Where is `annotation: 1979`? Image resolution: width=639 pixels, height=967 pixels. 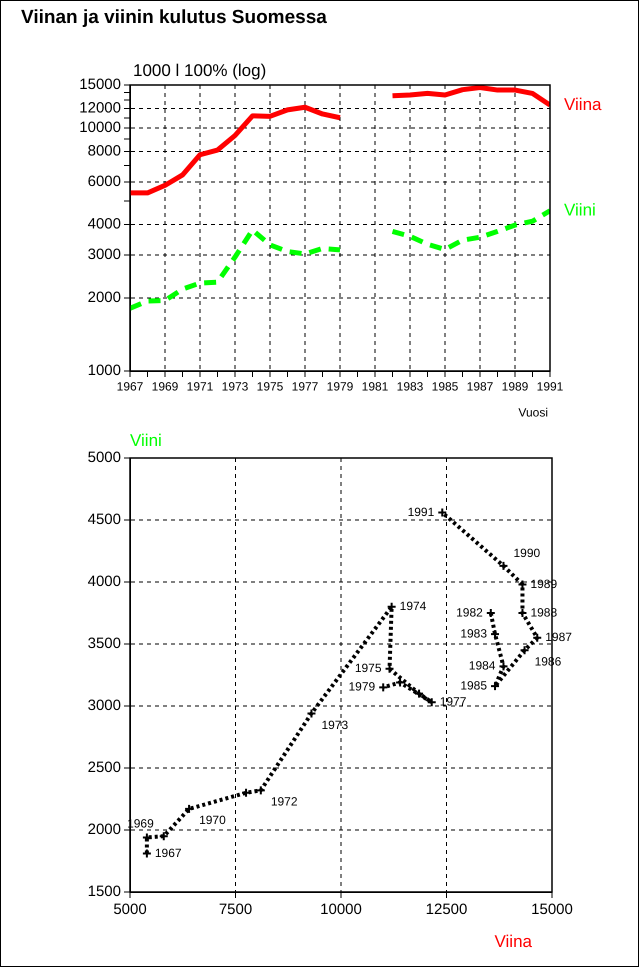
annotation: 1979 is located at coordinates (362, 687).